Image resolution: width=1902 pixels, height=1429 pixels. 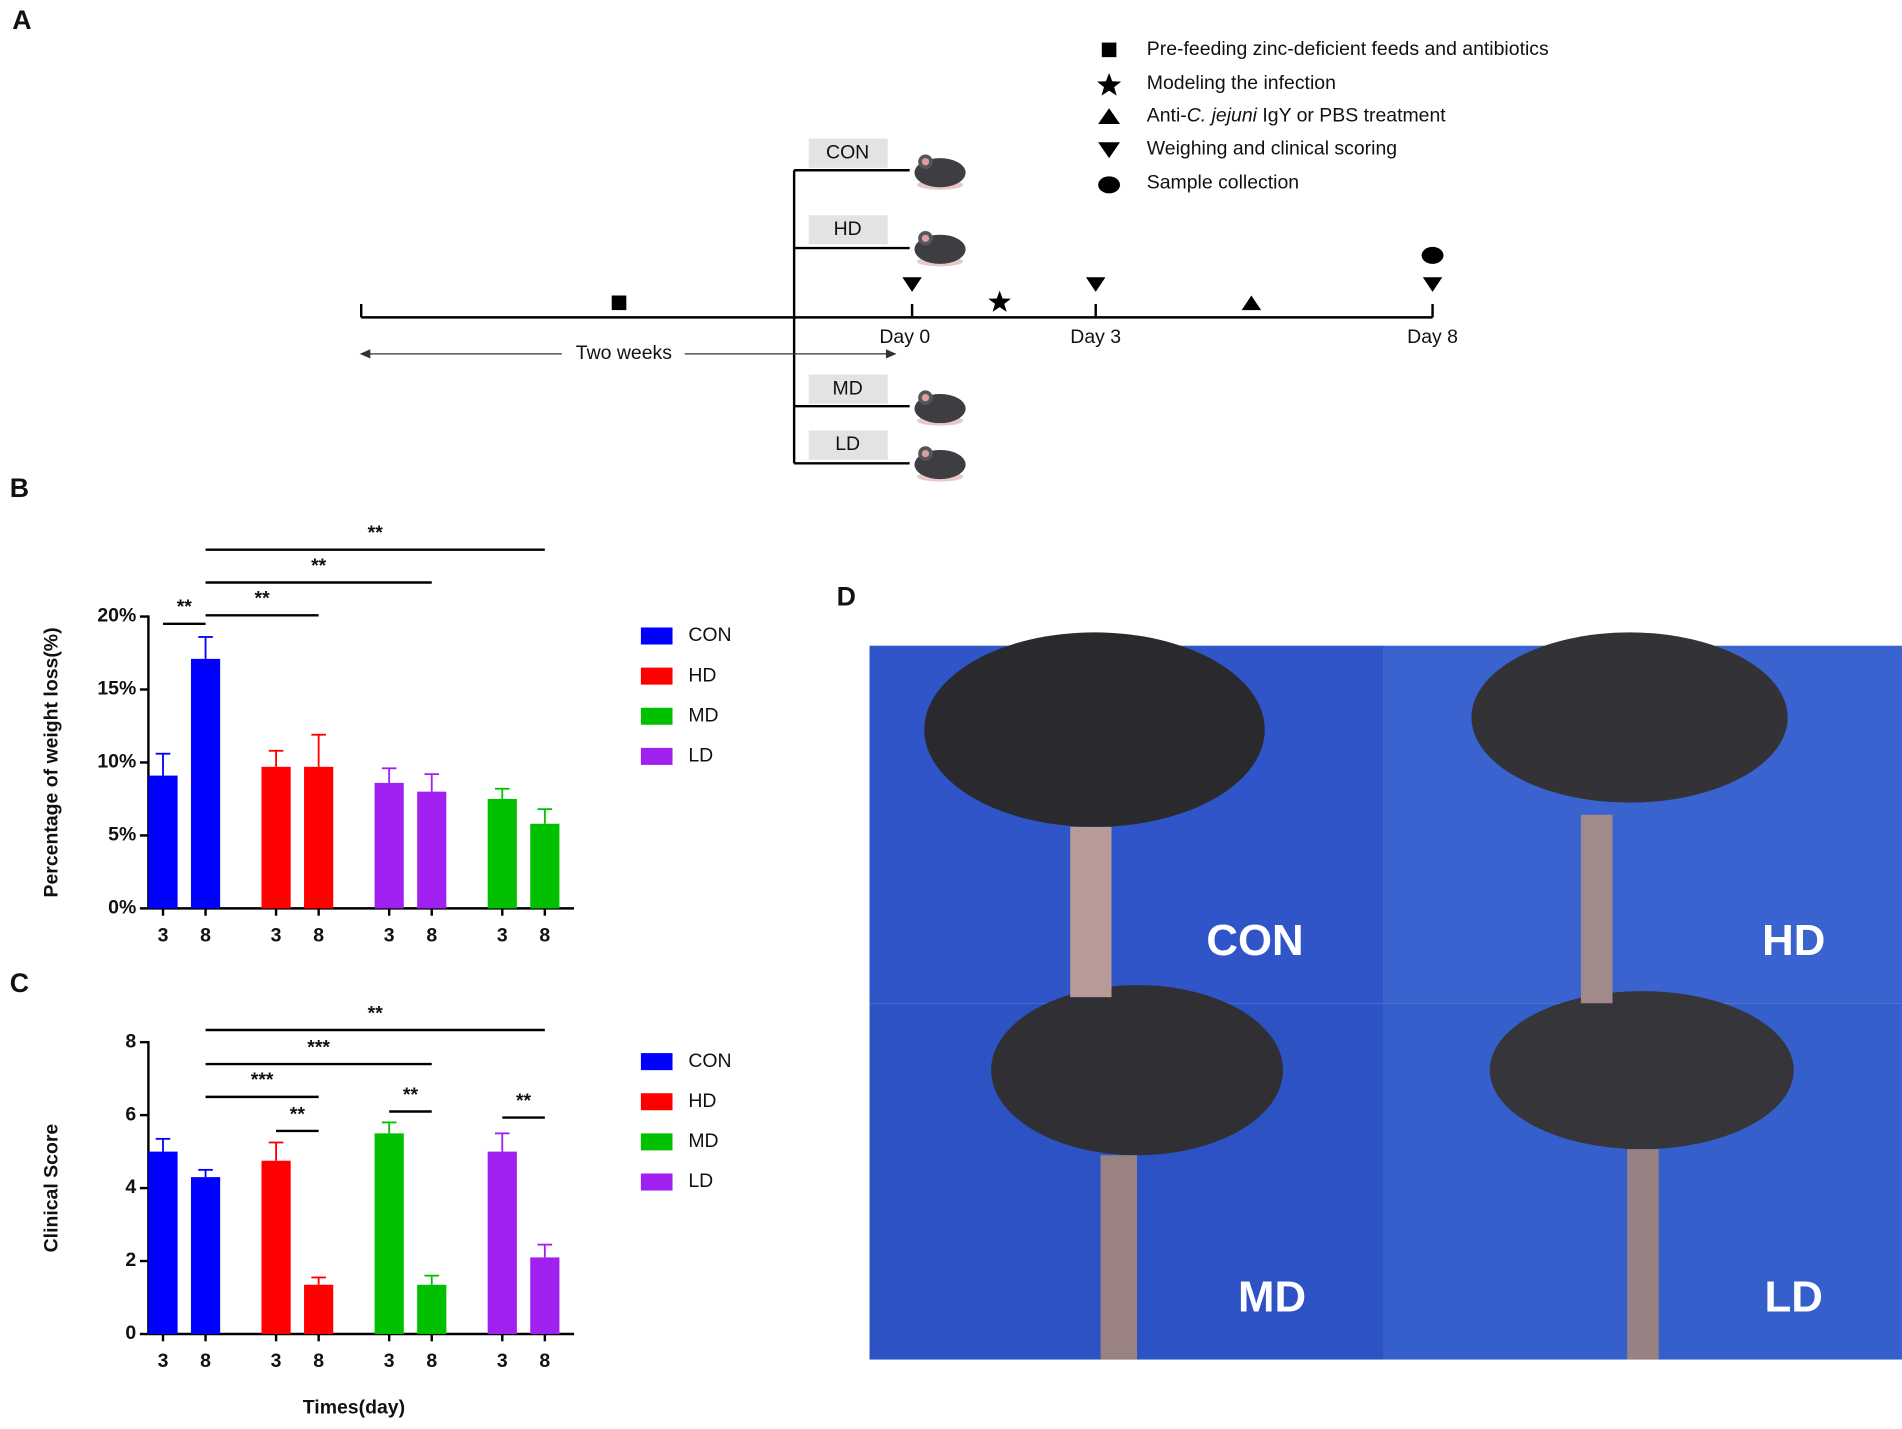 I want to click on y-axis-label: Percentage of weight loss(%), so click(x=51, y=762).